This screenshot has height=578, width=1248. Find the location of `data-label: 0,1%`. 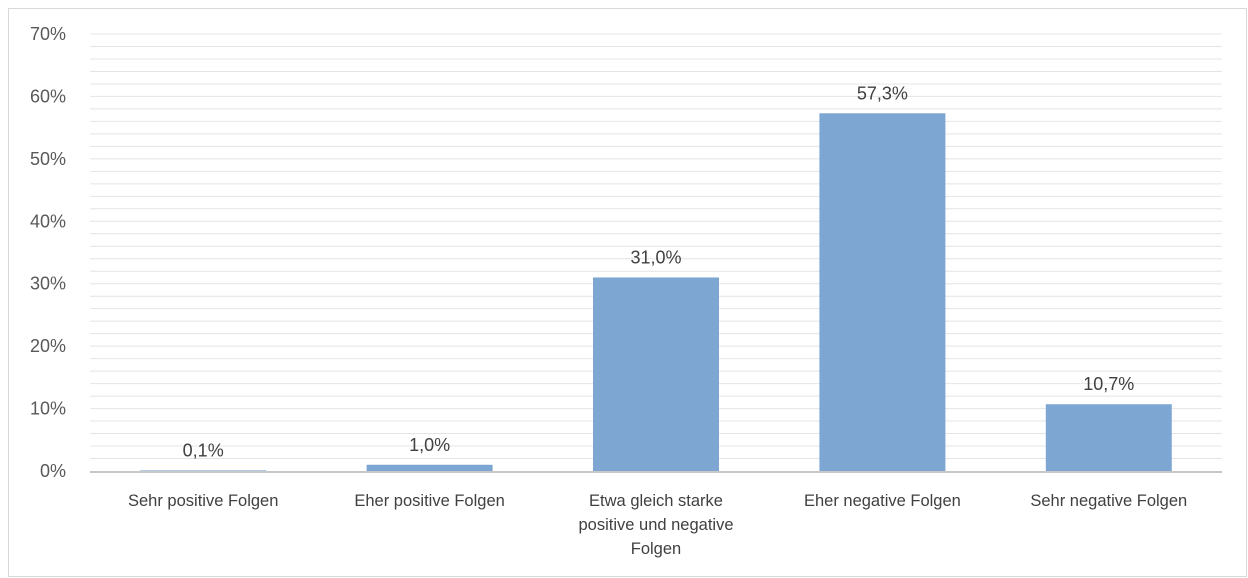

data-label: 0,1% is located at coordinates (203, 450).